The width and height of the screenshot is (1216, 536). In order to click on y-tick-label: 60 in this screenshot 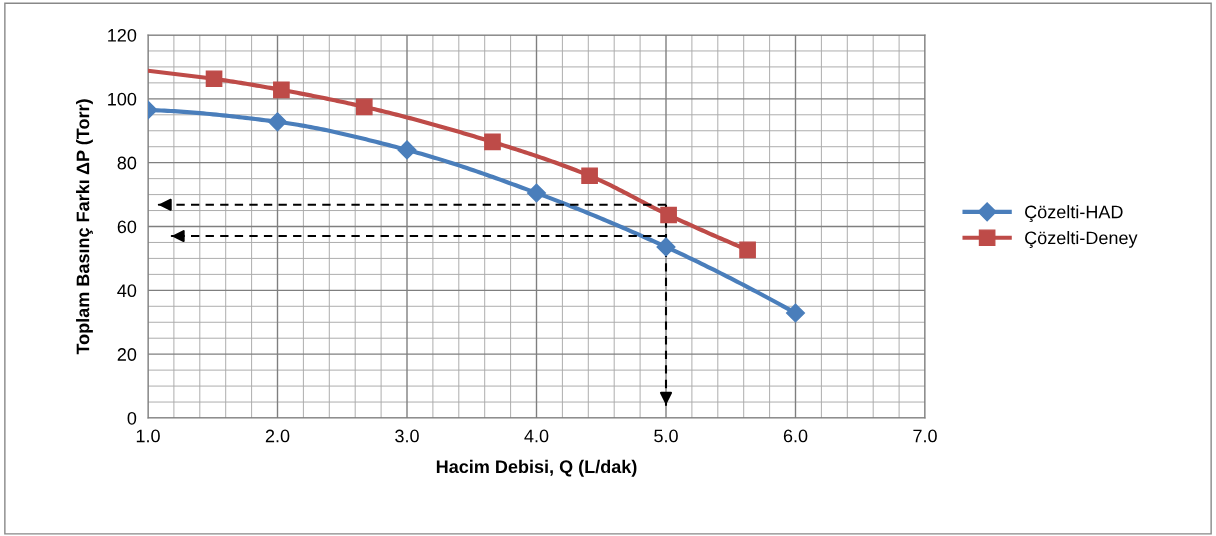, I will do `click(127, 227)`.